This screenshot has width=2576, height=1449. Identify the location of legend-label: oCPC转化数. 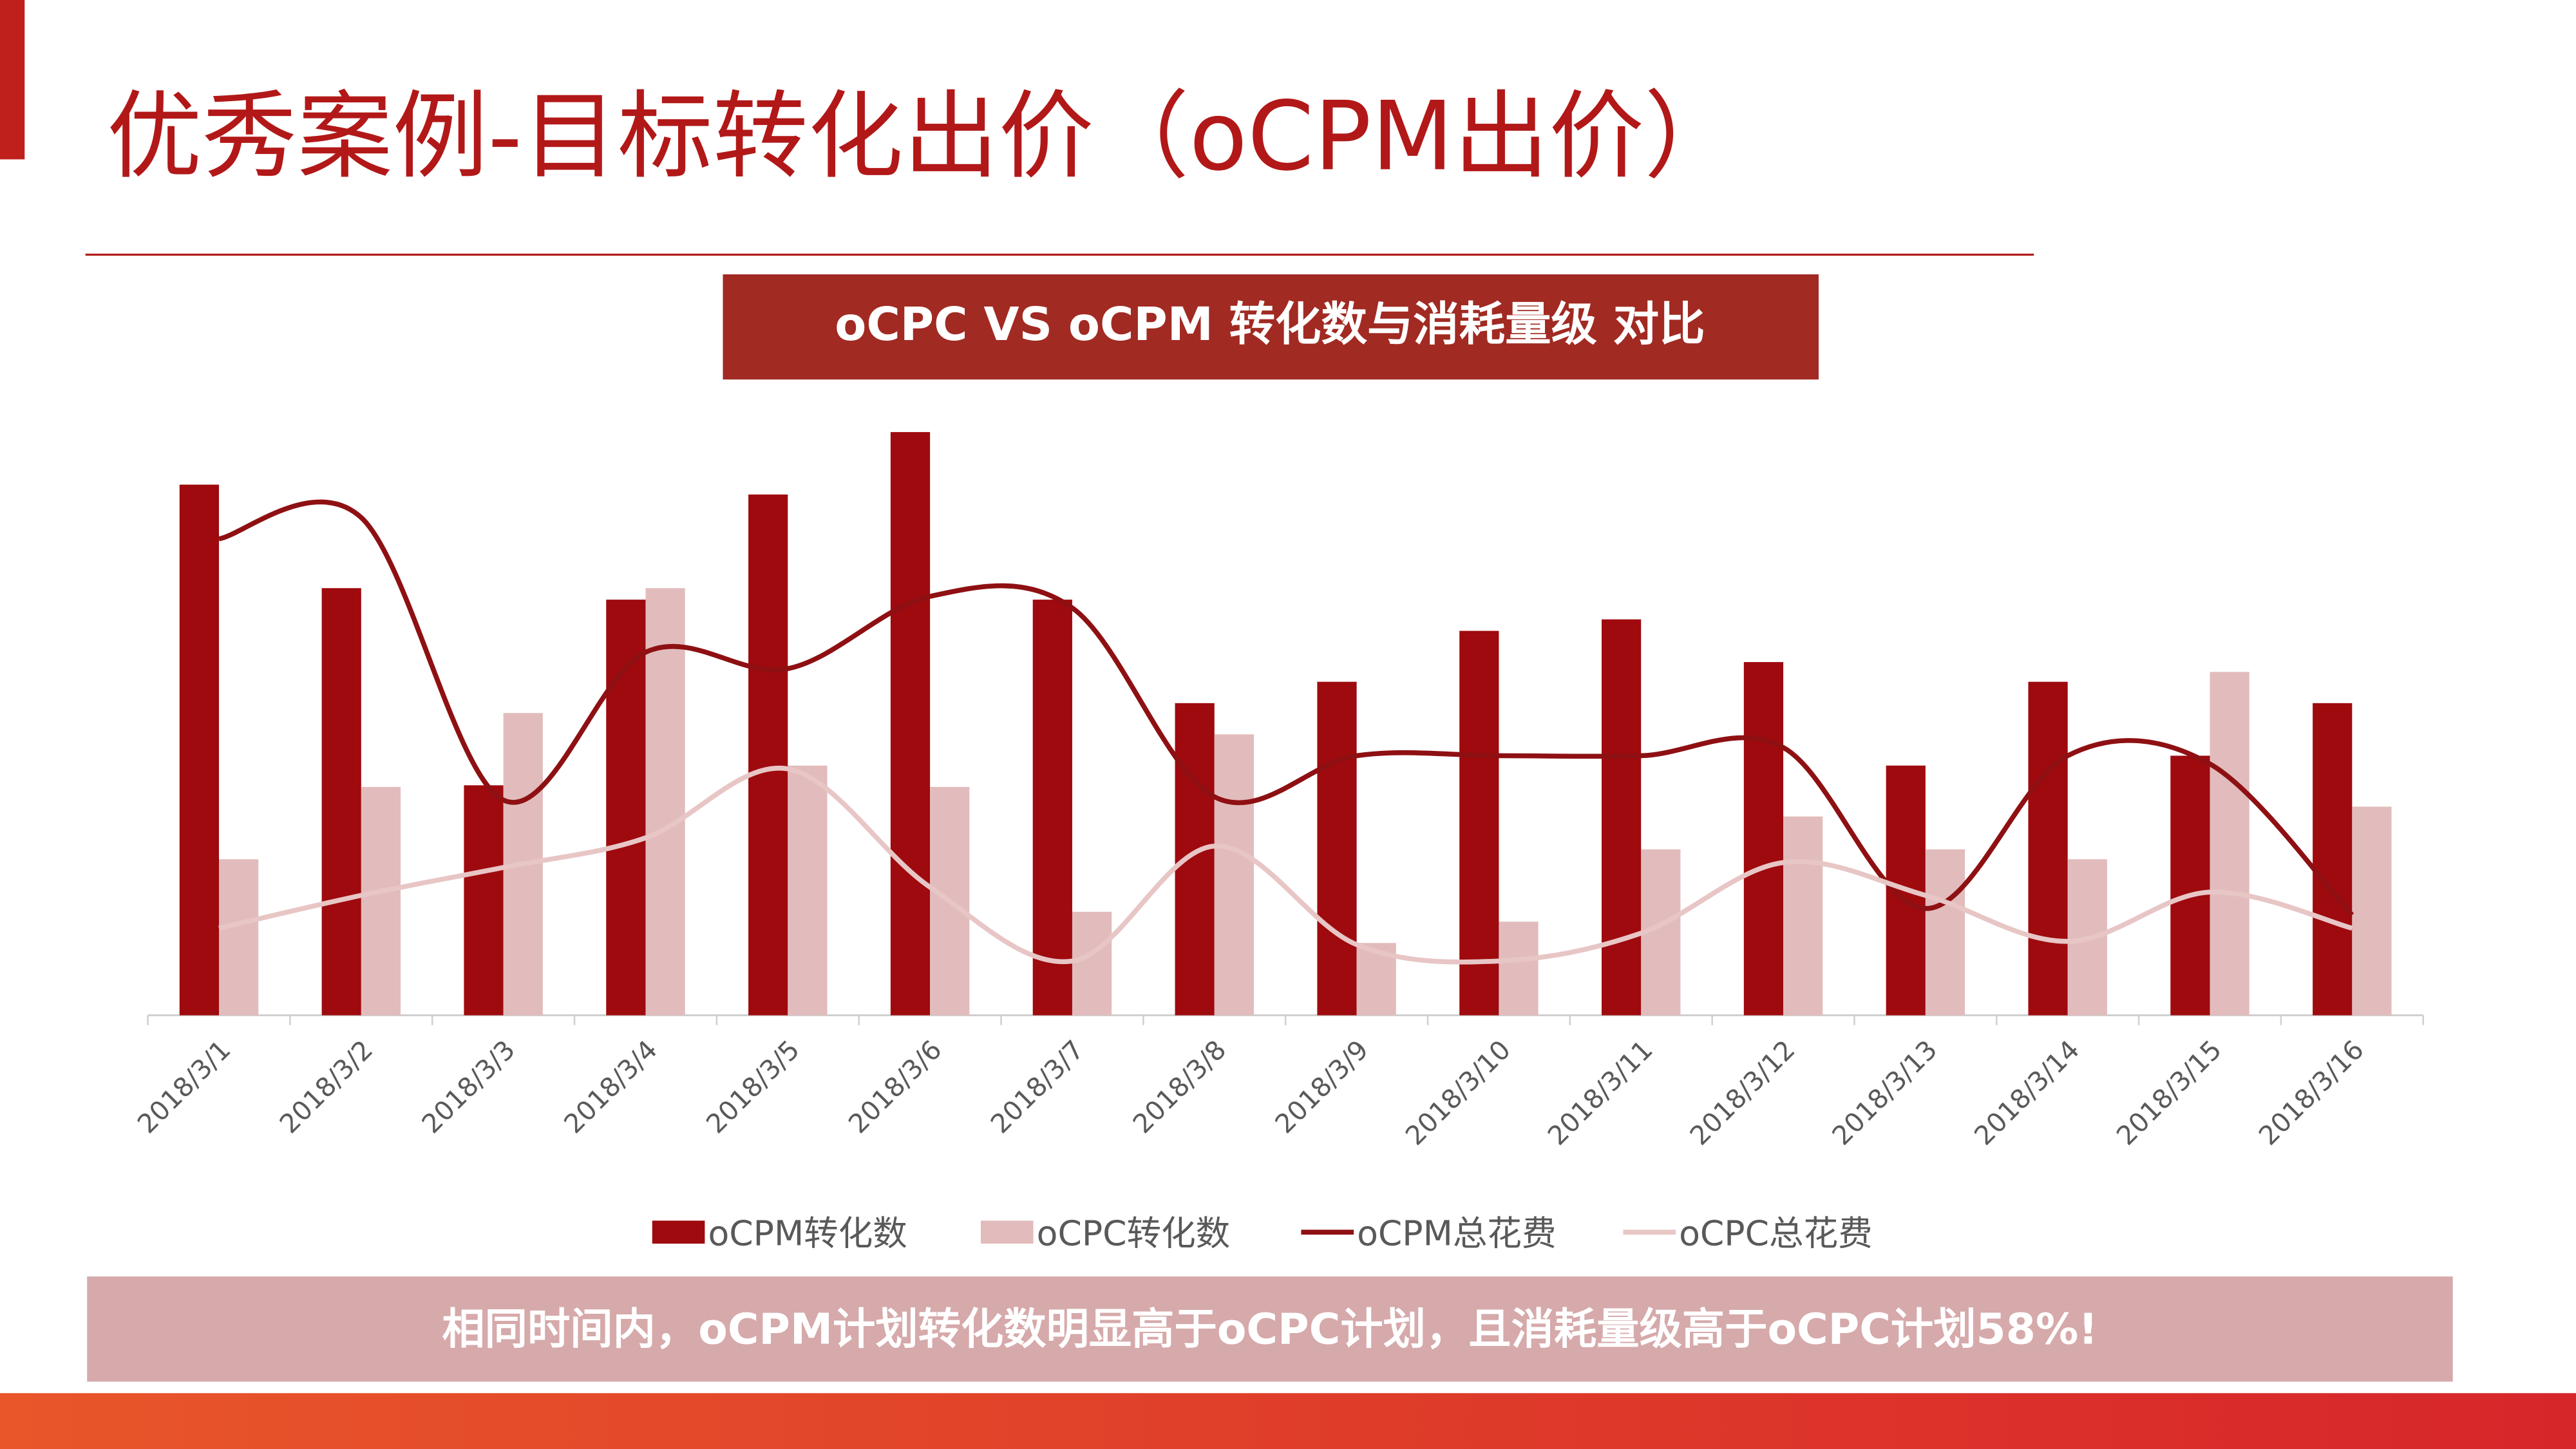
(1134, 1233).